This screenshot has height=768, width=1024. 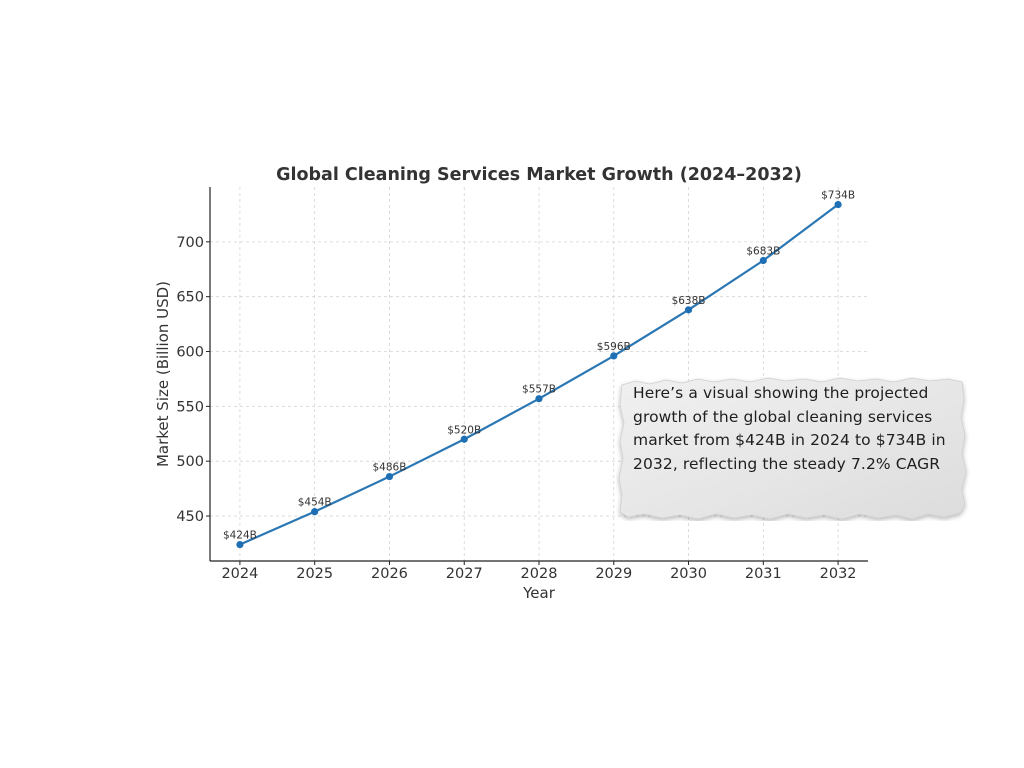 I want to click on data-label: $520B, so click(x=464, y=430).